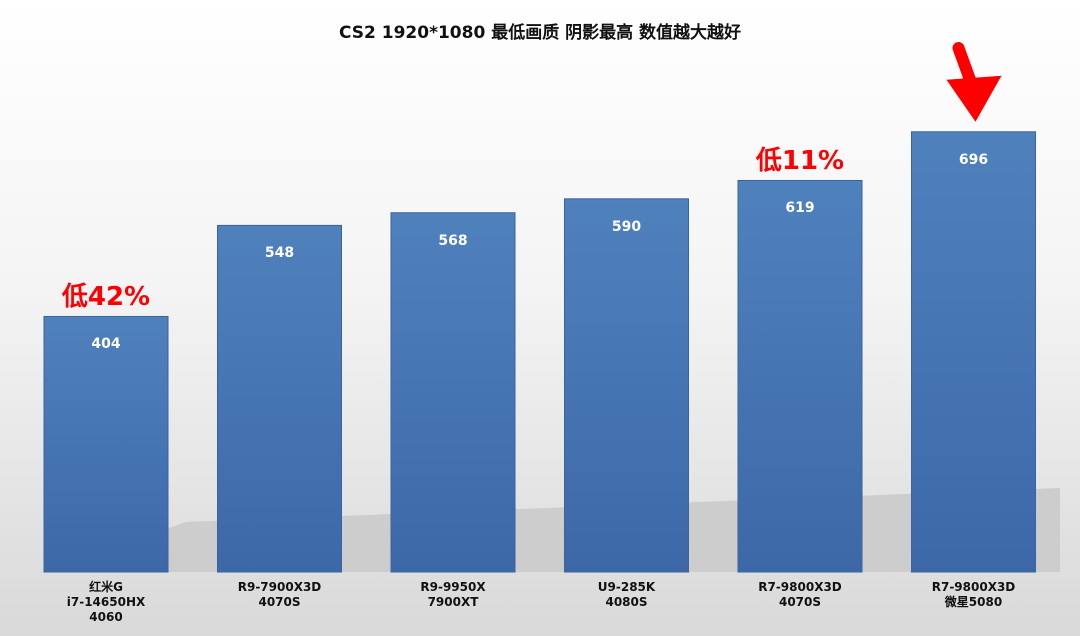 The height and width of the screenshot is (636, 1080). What do you see at coordinates (974, 98) in the screenshot?
I see `arrow-head` at bounding box center [974, 98].